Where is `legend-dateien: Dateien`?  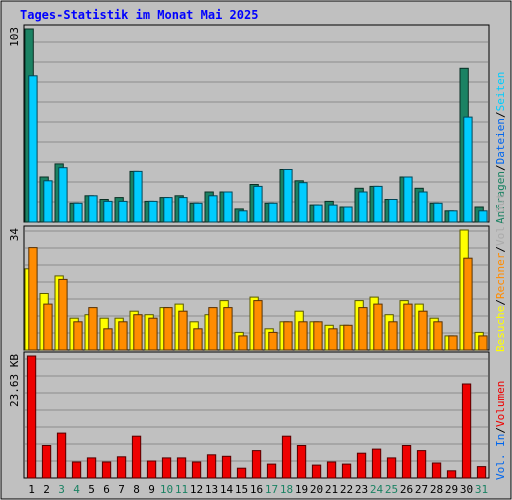 legend-dateien: Dateien is located at coordinates (500, 141).